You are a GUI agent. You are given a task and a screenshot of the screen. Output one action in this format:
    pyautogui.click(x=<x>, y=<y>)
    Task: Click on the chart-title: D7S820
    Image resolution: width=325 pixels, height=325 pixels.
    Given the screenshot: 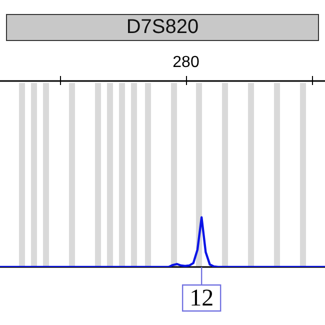 What is the action you would take?
    pyautogui.click(x=162, y=27)
    